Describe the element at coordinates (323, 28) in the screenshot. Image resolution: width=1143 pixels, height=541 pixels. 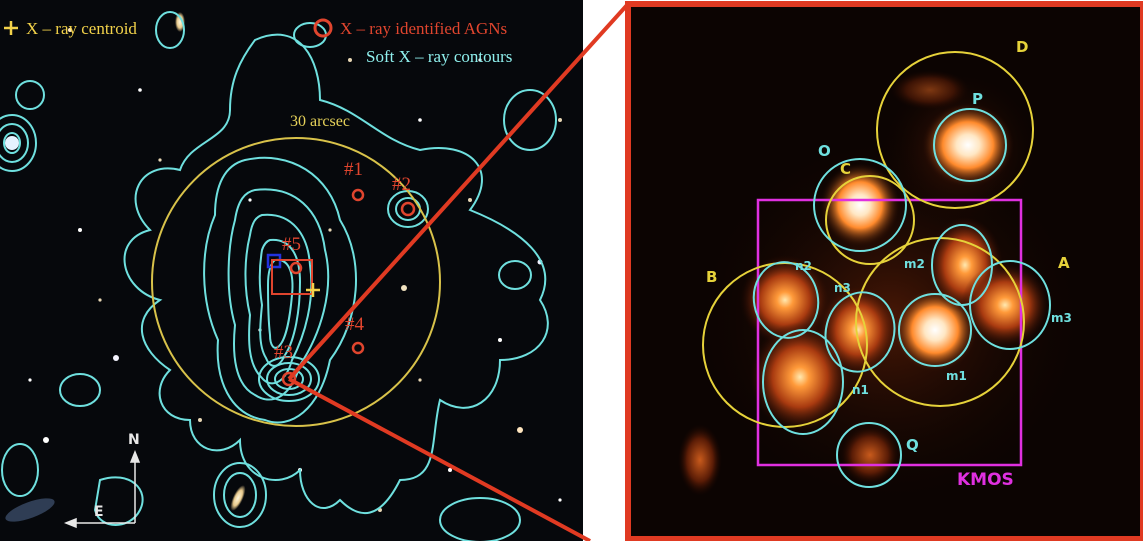
I see `agn-legend-icon` at that location.